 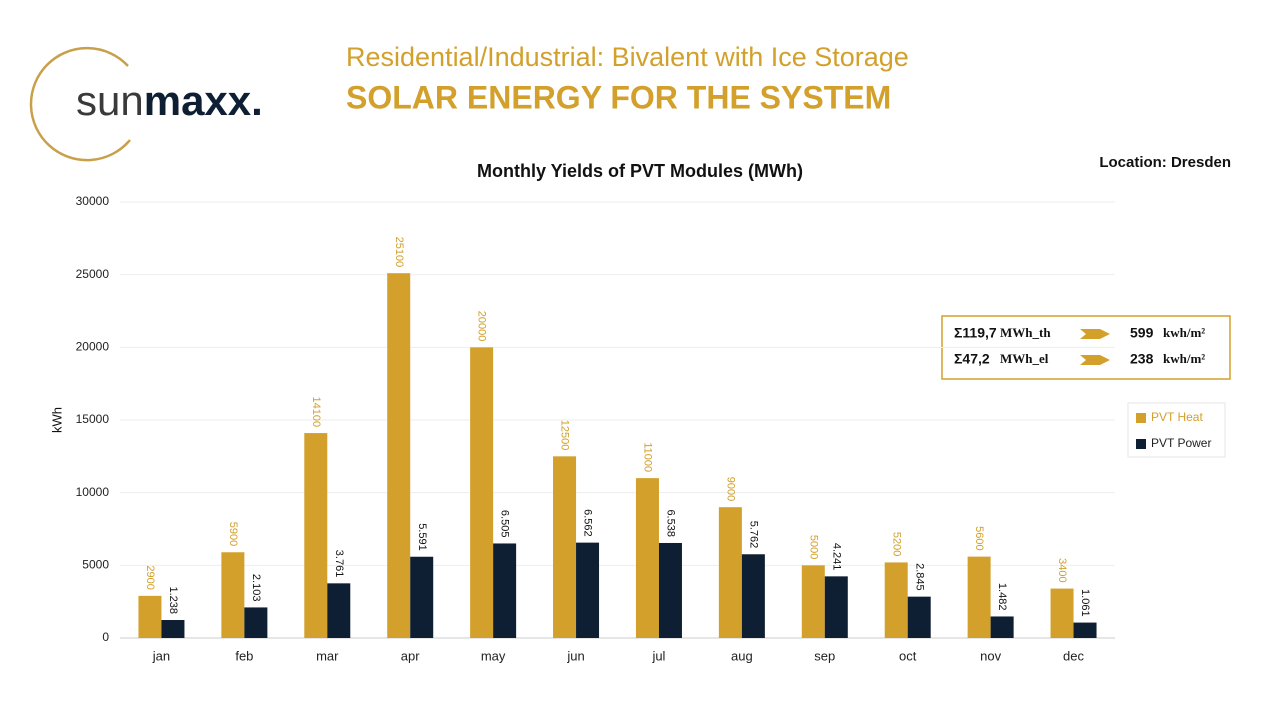 I want to click on data-label: 11000, so click(x=648, y=457).